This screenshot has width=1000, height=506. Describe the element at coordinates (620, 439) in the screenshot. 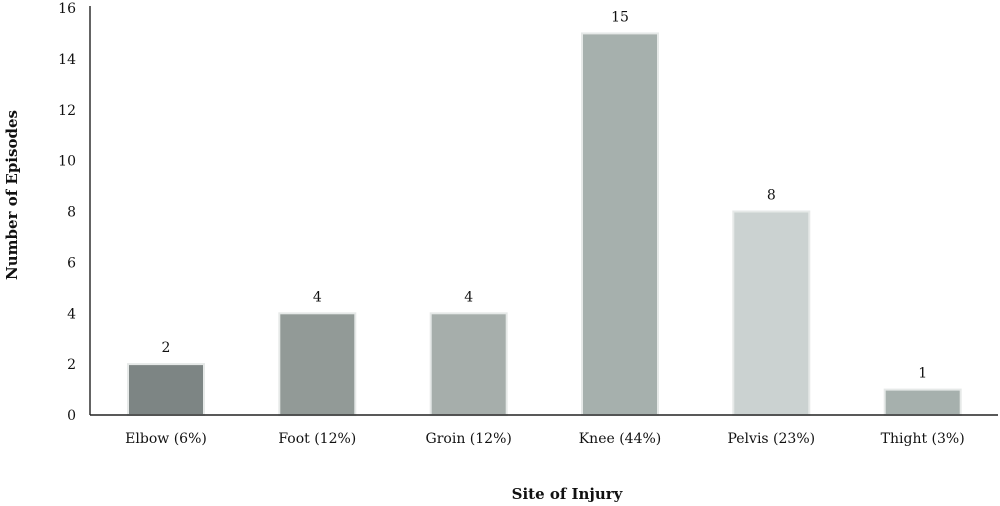

I see `x-tick-label-knee: Knee (44%)` at that location.